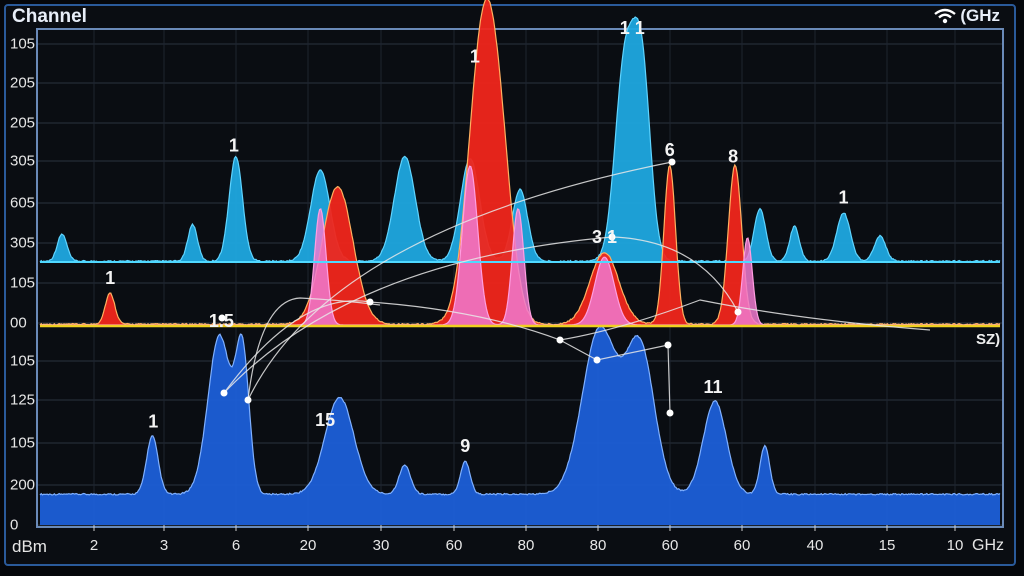 This screenshot has height=576, width=1024. Describe the element at coordinates (988, 545) in the screenshot. I see `x-axis-label: GHz` at that location.